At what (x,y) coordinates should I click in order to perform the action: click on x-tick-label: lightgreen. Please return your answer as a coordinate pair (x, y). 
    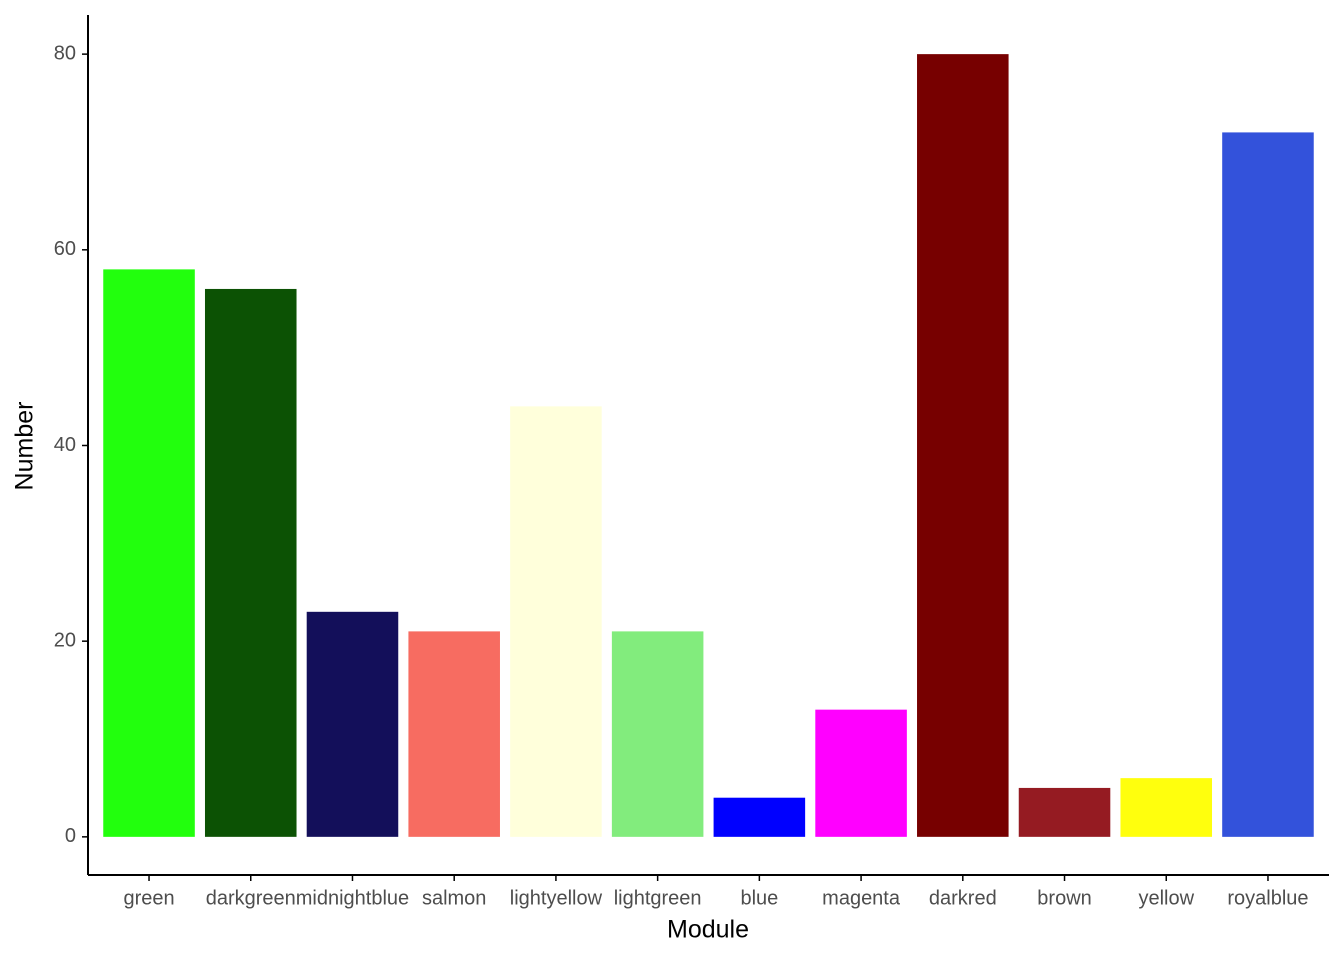
    Looking at the image, I should click on (658, 898).